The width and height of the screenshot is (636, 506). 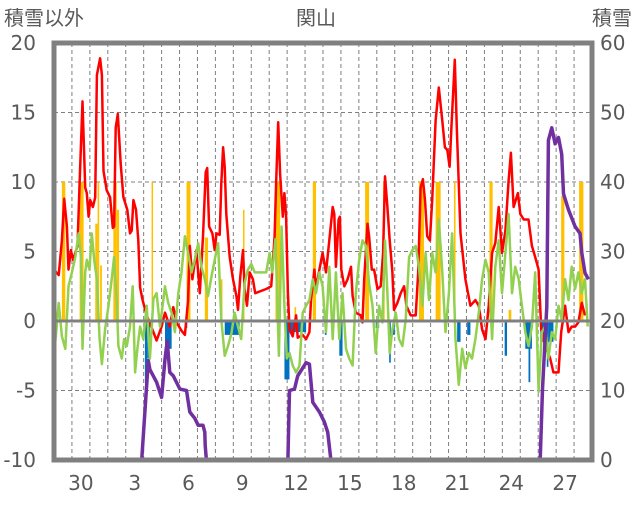 I want to click on x-axis-tick-label: 24, so click(x=511, y=483).